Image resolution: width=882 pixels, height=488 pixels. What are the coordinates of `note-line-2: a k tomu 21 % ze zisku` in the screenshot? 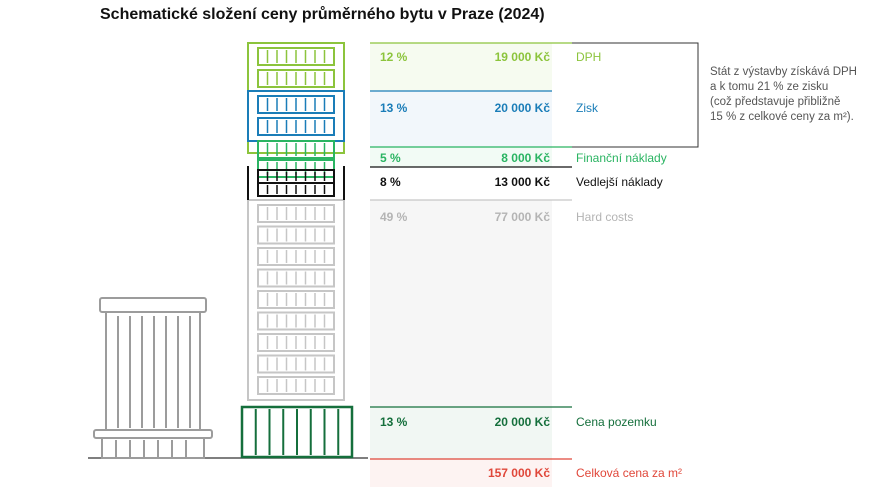 It's located at (769, 87).